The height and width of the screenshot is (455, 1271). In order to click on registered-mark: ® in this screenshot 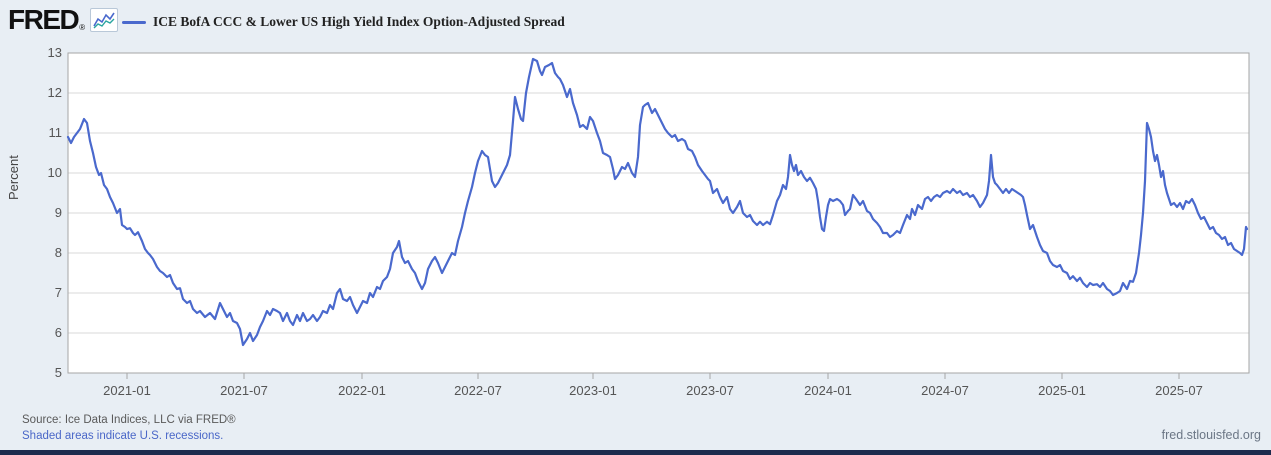, I will do `click(82, 27)`.